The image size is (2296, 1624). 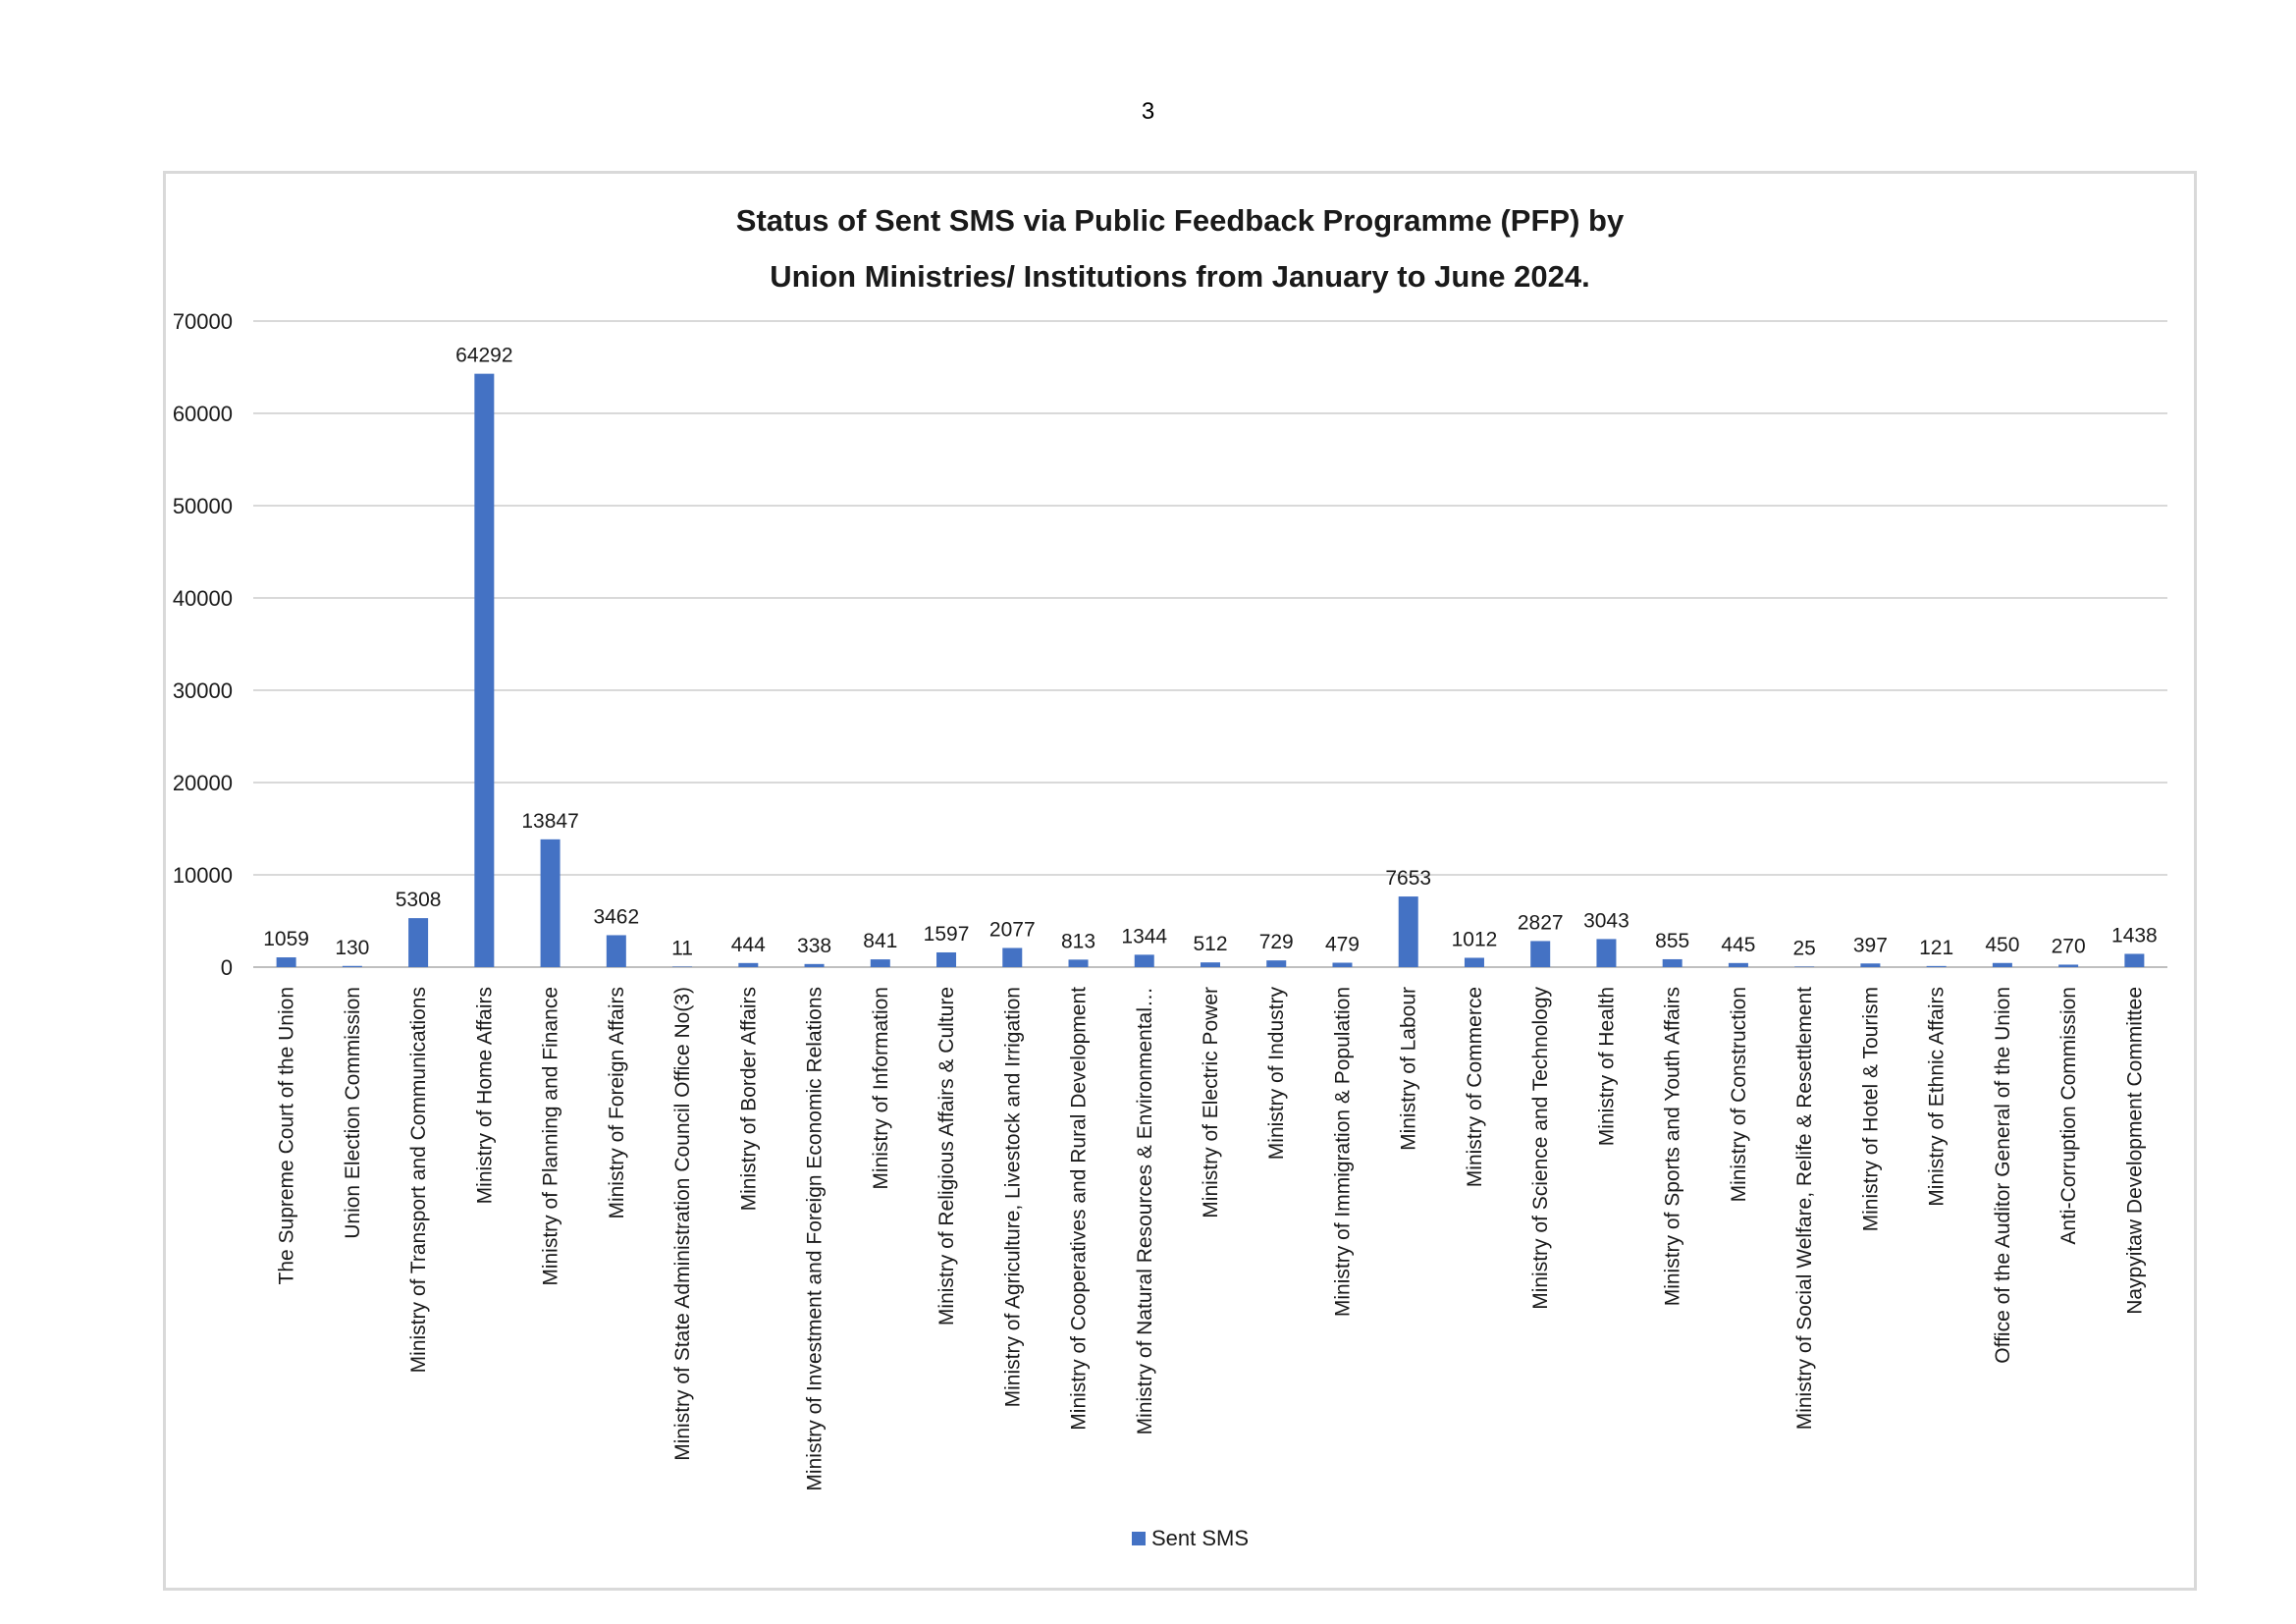 I want to click on data-label: 479, so click(x=1342, y=944).